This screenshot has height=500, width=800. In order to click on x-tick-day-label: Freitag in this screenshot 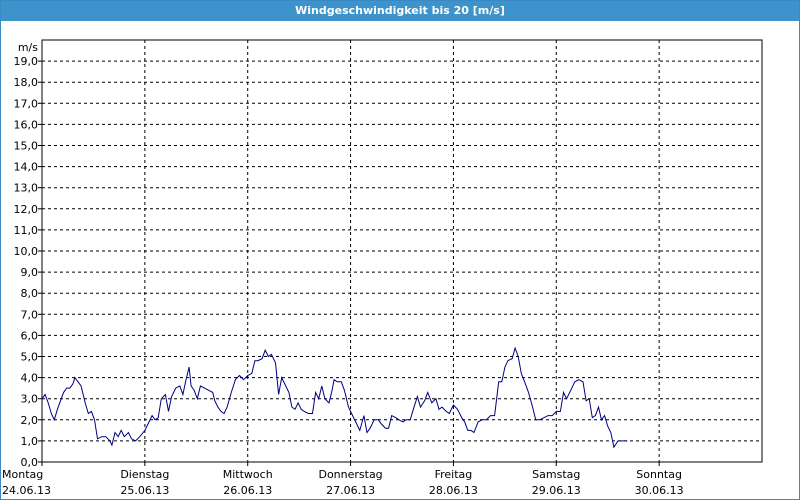, I will do `click(454, 474)`.